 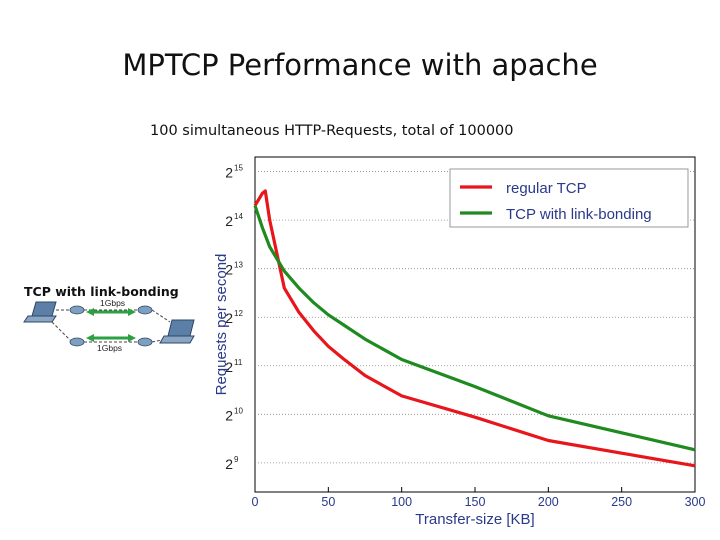 I want to click on x-tick-label: 100, so click(x=401, y=502).